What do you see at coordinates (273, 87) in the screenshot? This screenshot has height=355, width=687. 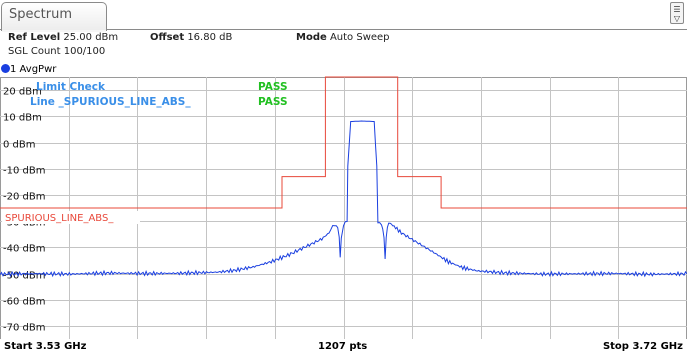 I see `limit-check-result: PASS` at bounding box center [273, 87].